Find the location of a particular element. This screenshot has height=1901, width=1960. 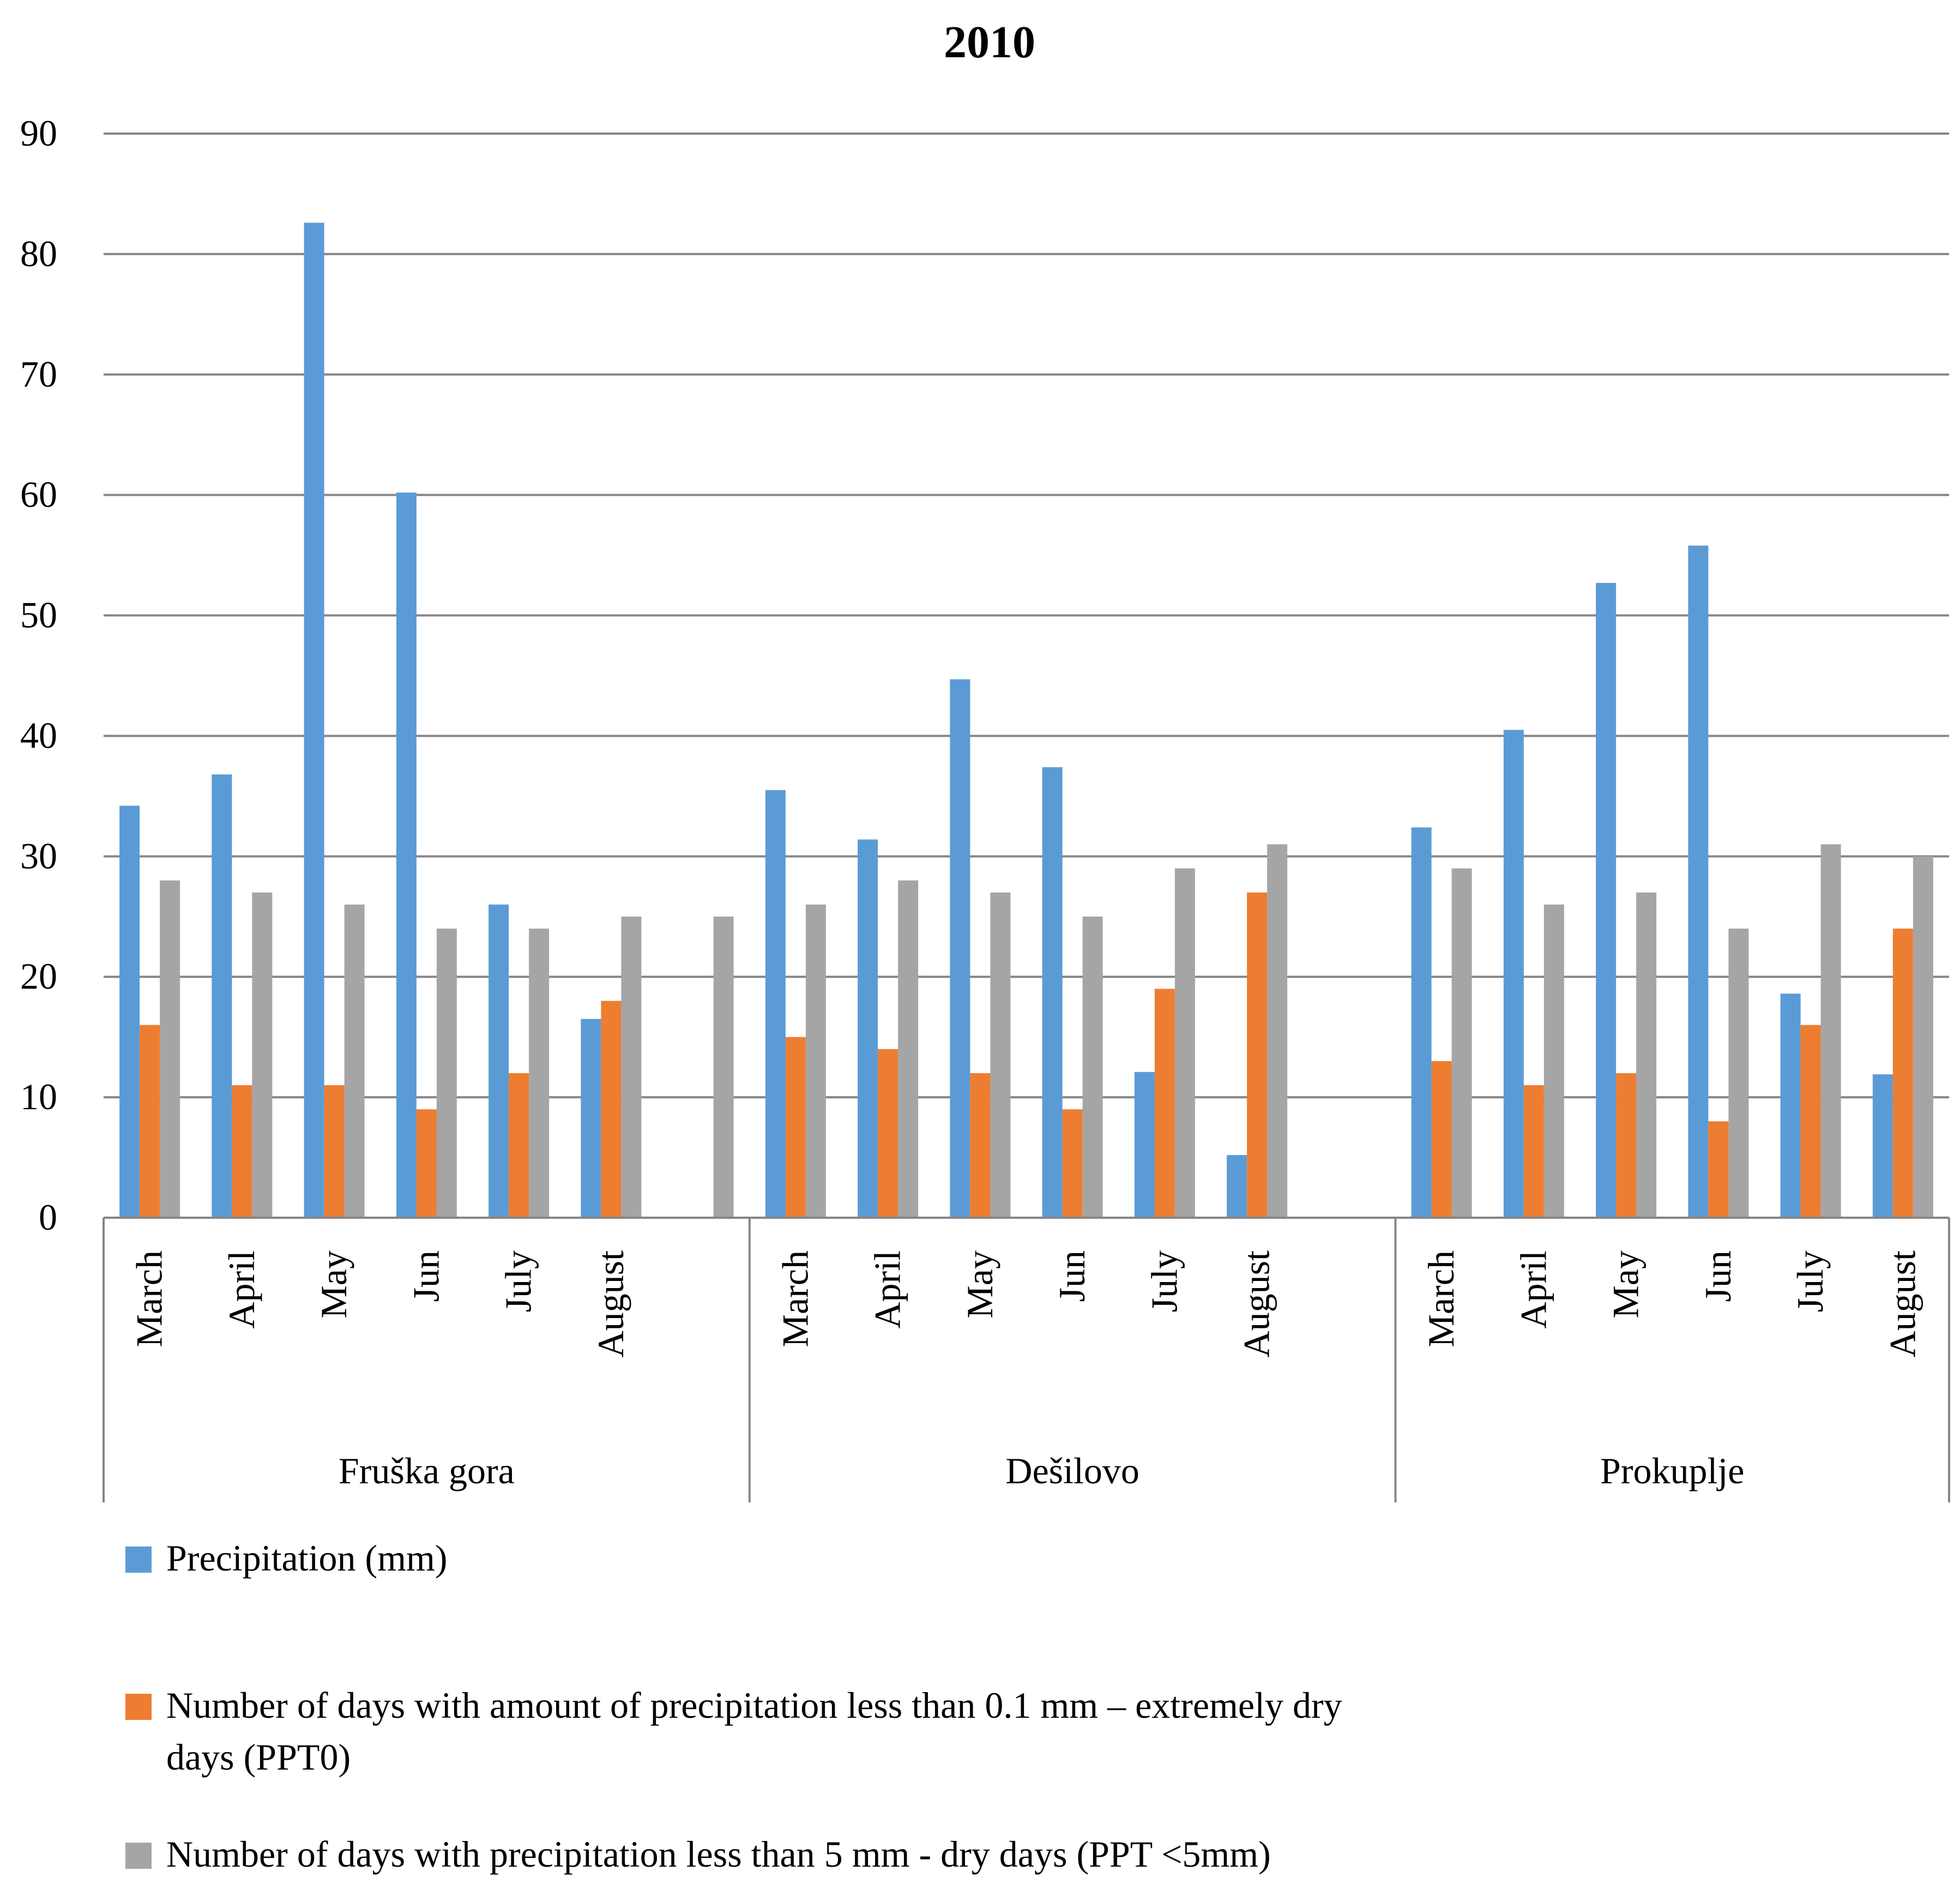

legend-label: Precipitation (mm) is located at coordinates (307, 1558).